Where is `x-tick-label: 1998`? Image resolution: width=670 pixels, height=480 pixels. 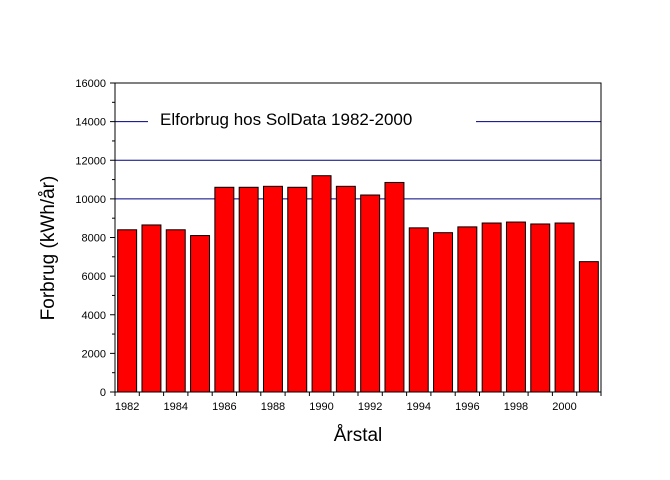
x-tick-label: 1998 is located at coordinates (516, 407).